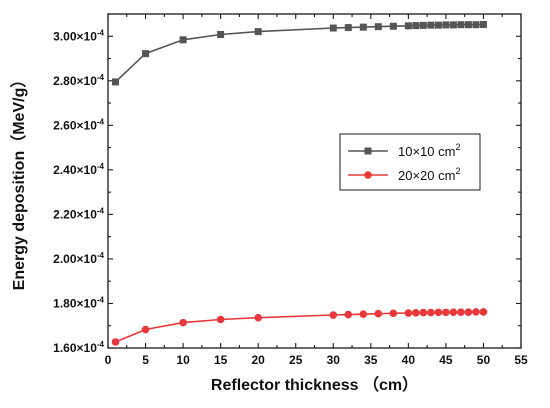 The width and height of the screenshot is (550, 408). Describe the element at coordinates (484, 360) in the screenshot. I see `x-tick-label: 50` at that location.